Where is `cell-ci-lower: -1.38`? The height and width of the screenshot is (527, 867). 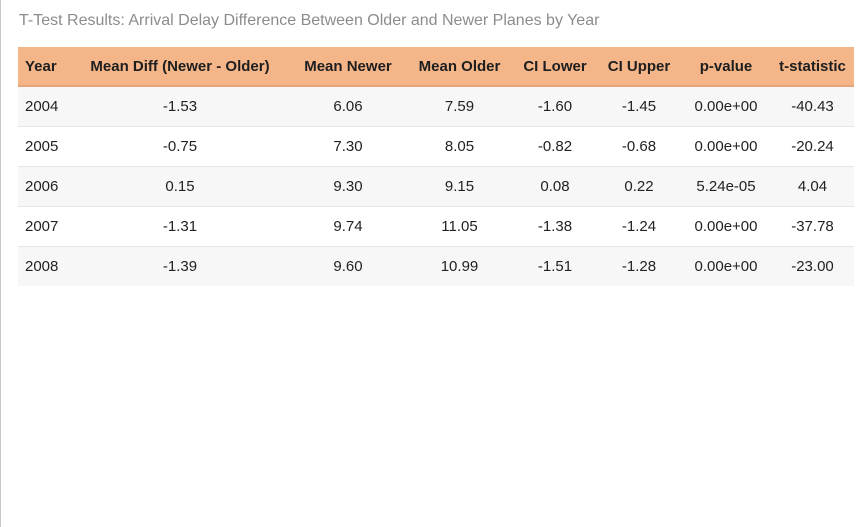 cell-ci-lower: -1.38 is located at coordinates (555, 226).